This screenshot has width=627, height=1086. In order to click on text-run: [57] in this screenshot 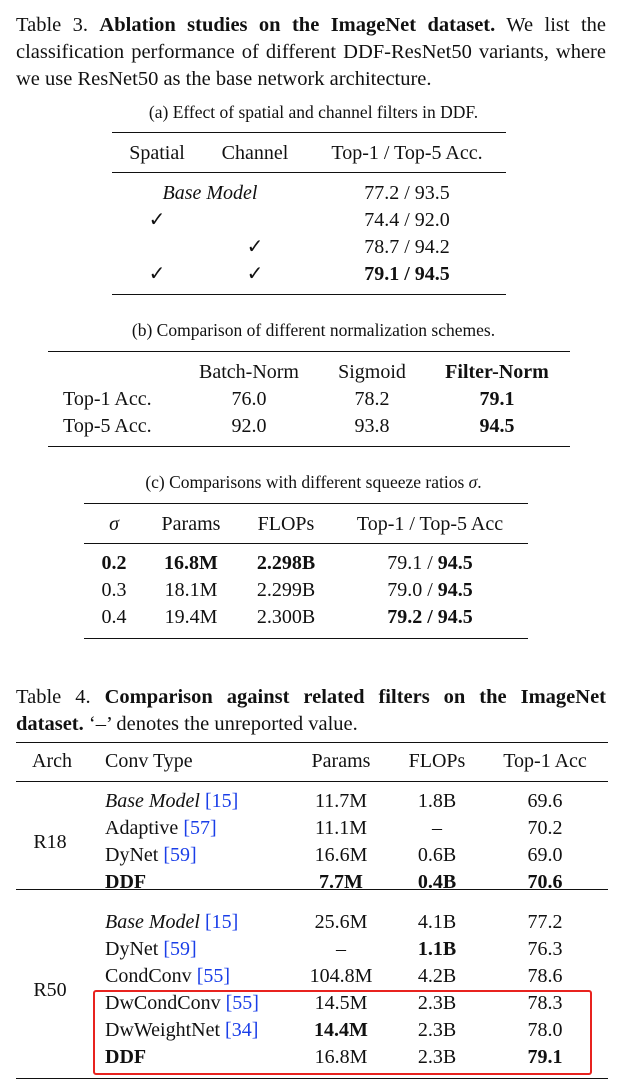, I will do `click(200, 828)`.